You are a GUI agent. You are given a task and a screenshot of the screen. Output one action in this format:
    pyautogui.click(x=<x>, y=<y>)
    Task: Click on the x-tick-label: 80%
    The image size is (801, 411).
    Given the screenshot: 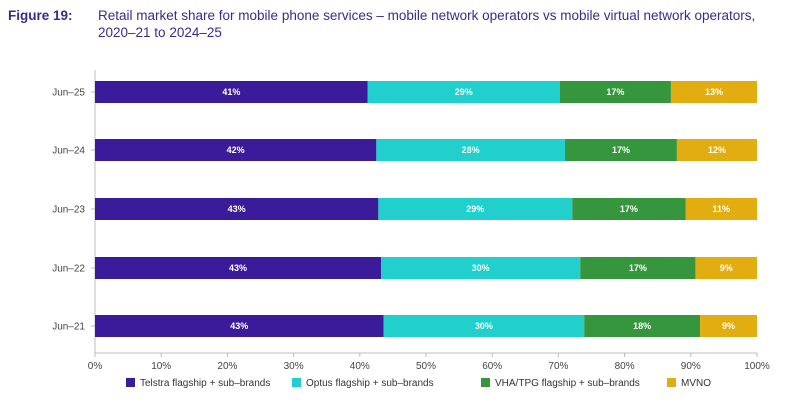 What is the action you would take?
    pyautogui.click(x=625, y=366)
    